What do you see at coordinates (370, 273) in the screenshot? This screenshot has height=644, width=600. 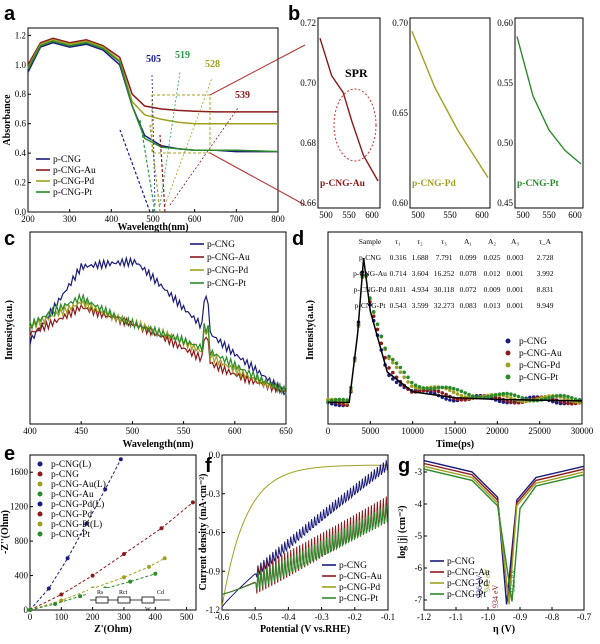 I see `table-cell: p-CNG-Au` at bounding box center [370, 273].